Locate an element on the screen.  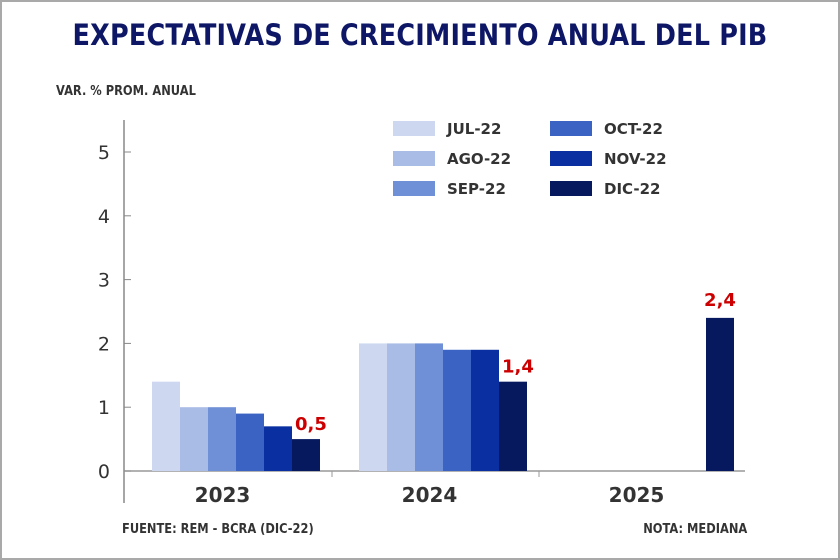
legend-label: AGO-22 is located at coordinates (479, 159).